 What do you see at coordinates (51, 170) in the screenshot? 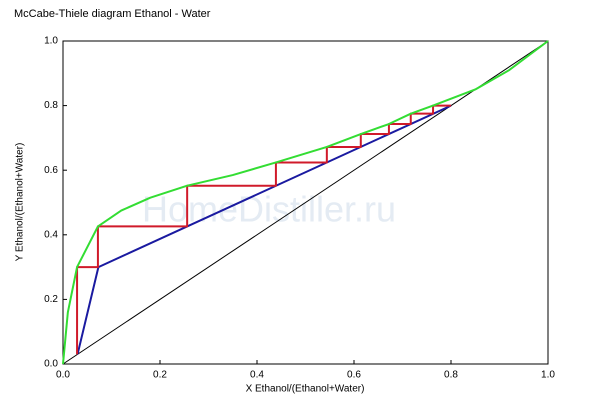
I see `y-tick-label: 0.6` at bounding box center [51, 170].